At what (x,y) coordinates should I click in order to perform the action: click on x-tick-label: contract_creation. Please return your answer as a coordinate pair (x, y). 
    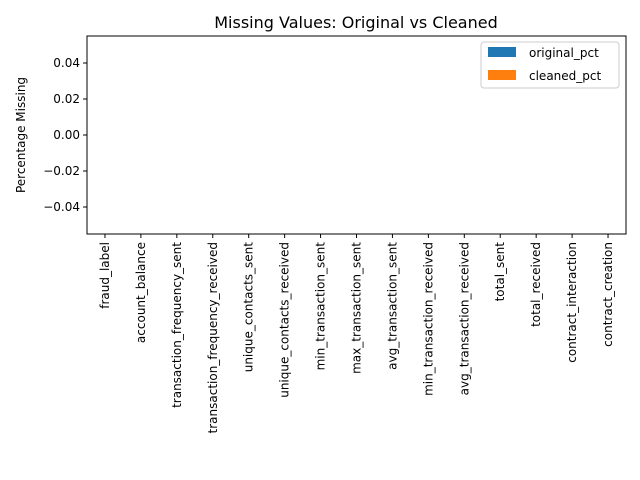
    Looking at the image, I should click on (608, 294).